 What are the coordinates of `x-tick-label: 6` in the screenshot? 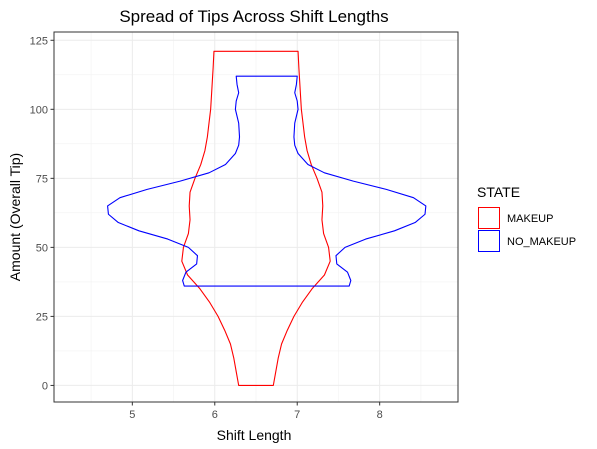 It's located at (215, 415).